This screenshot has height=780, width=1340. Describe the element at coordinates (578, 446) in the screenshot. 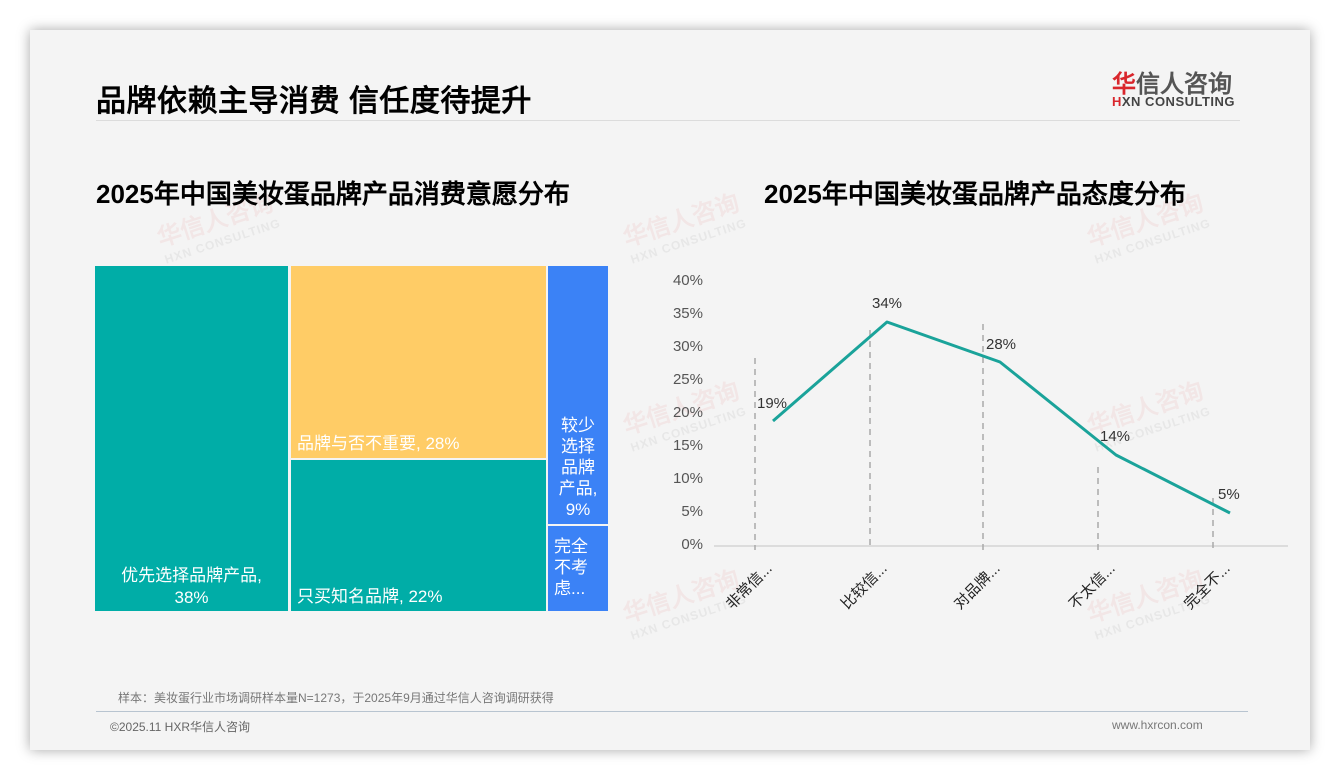

I see `cell-label-line: 选择` at that location.